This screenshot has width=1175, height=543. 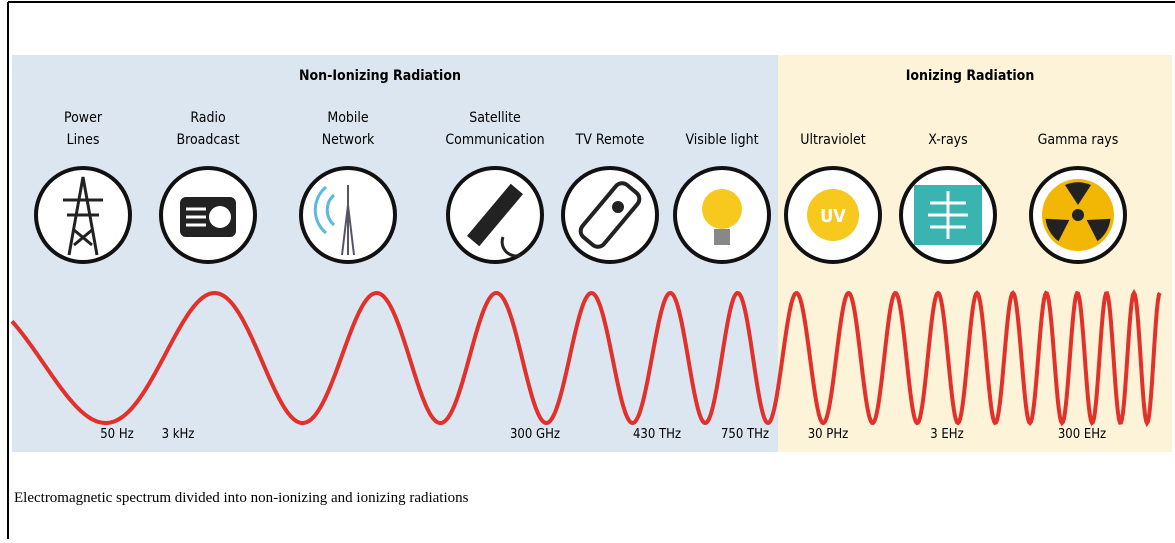 I want to click on frequency-label: 300 EHz, so click(x=1082, y=434).